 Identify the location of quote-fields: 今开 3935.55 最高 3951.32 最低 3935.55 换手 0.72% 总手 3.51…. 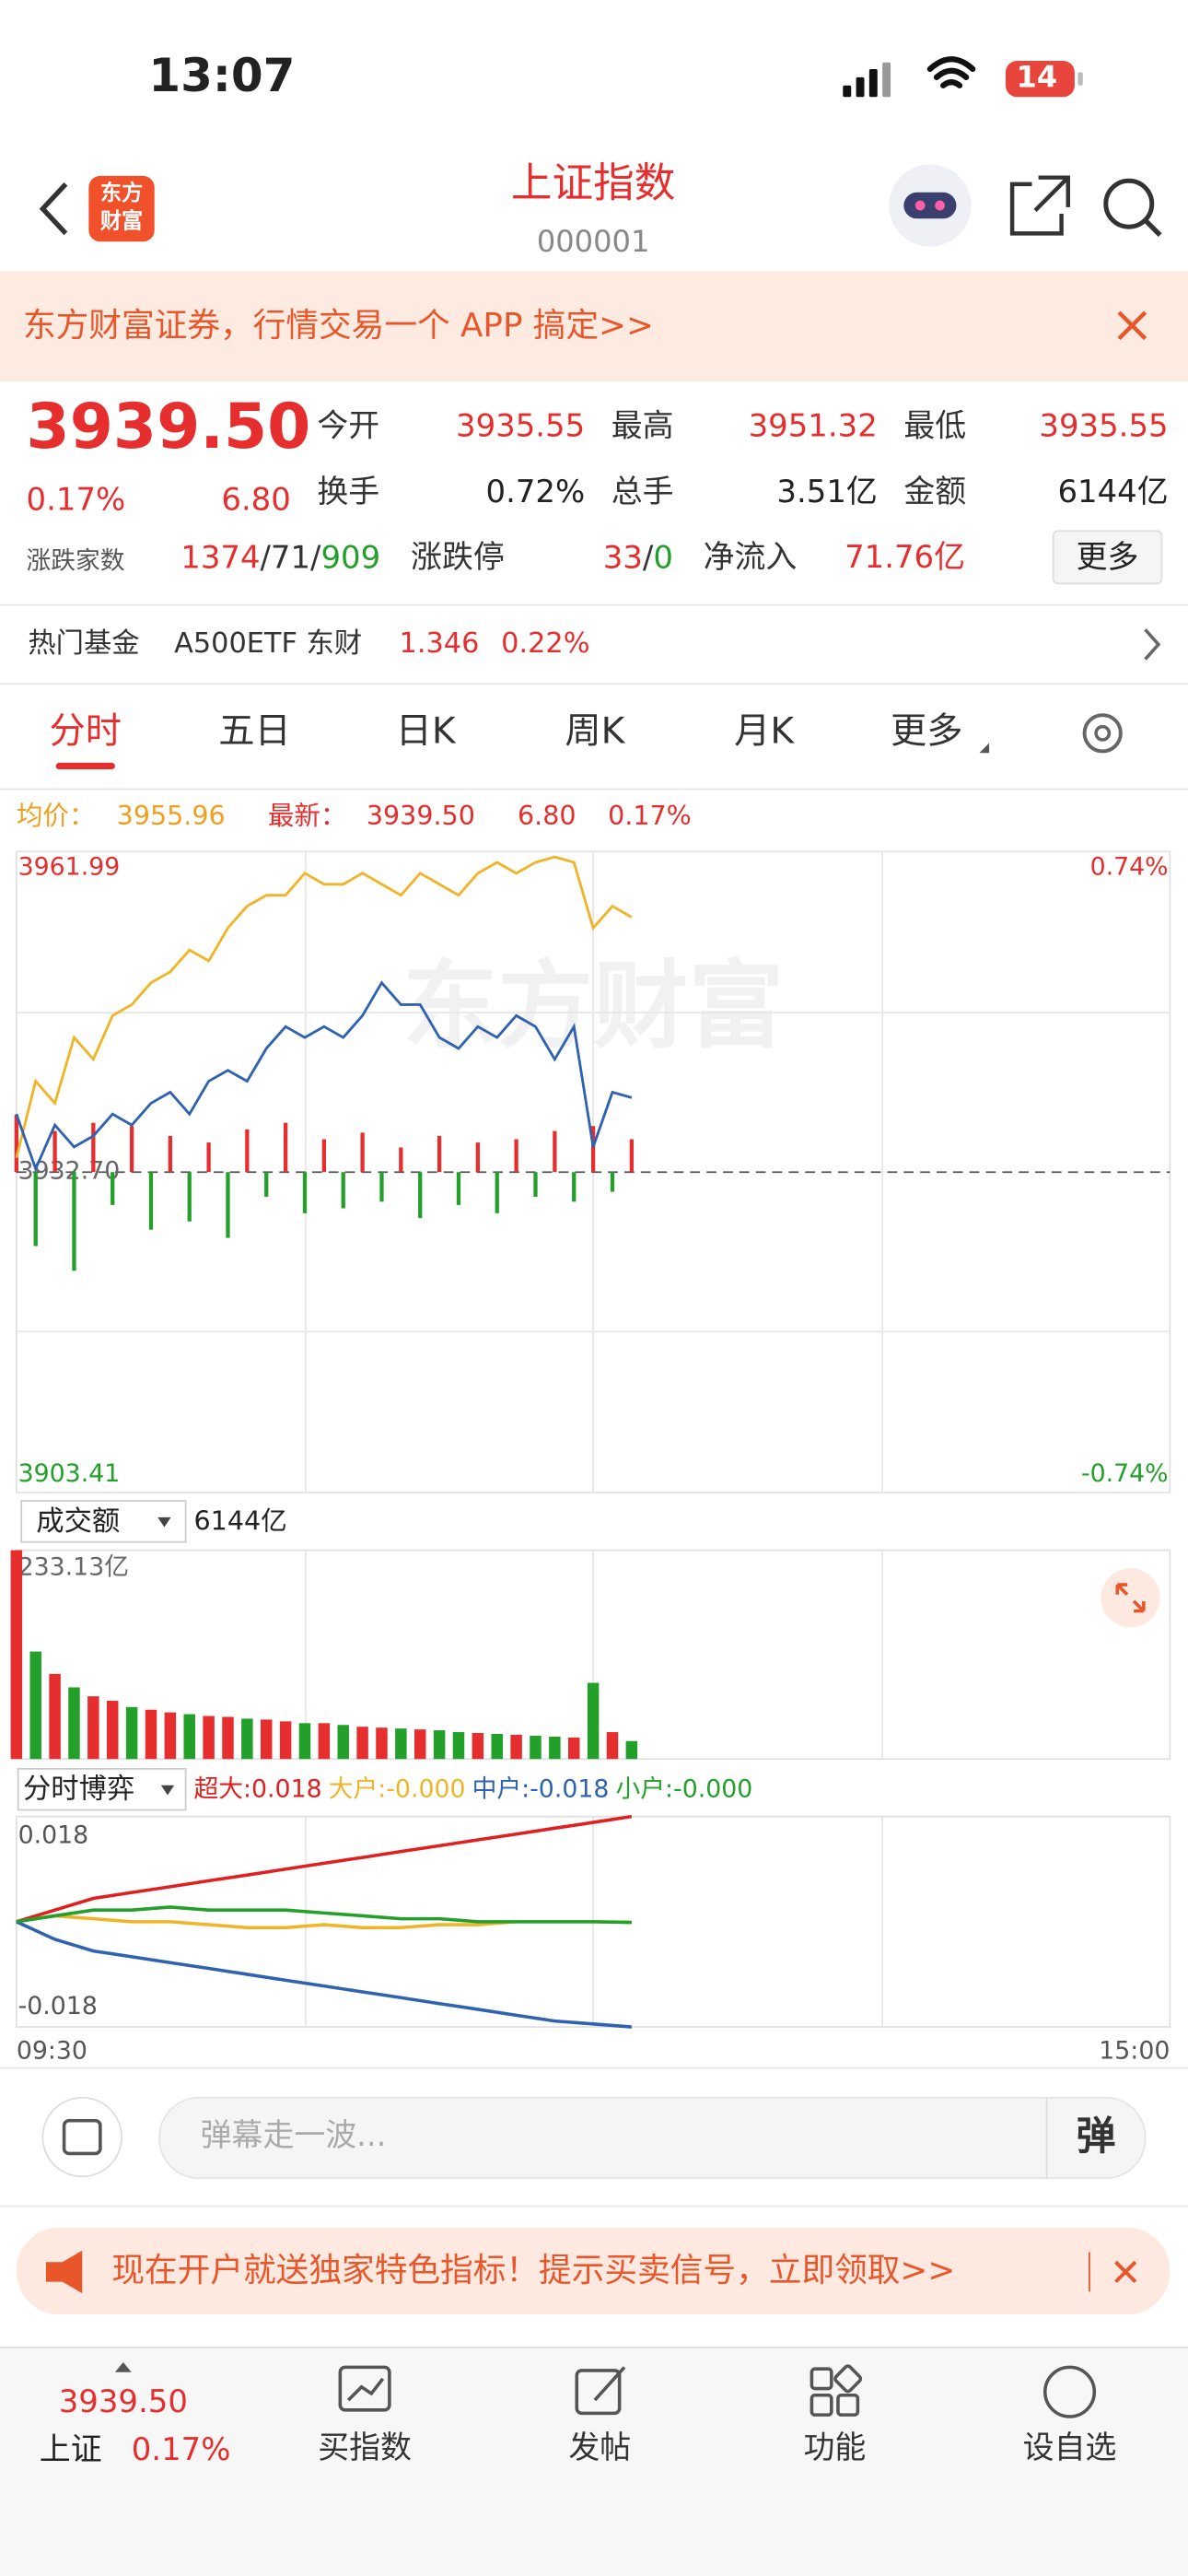
(742, 458).